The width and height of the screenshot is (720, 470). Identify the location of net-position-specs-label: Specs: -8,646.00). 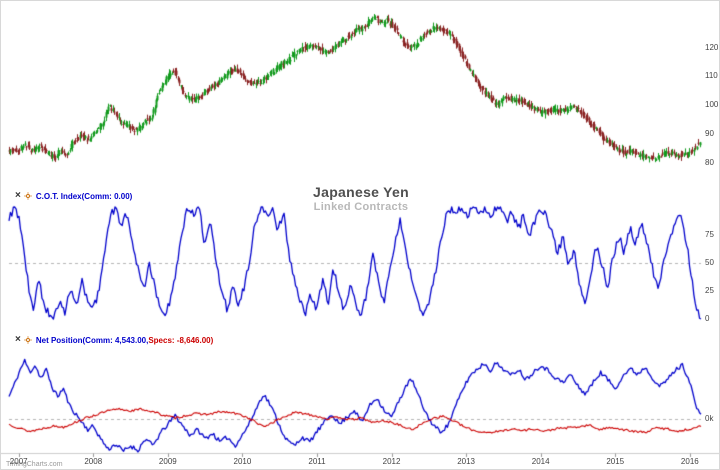
(181, 340).